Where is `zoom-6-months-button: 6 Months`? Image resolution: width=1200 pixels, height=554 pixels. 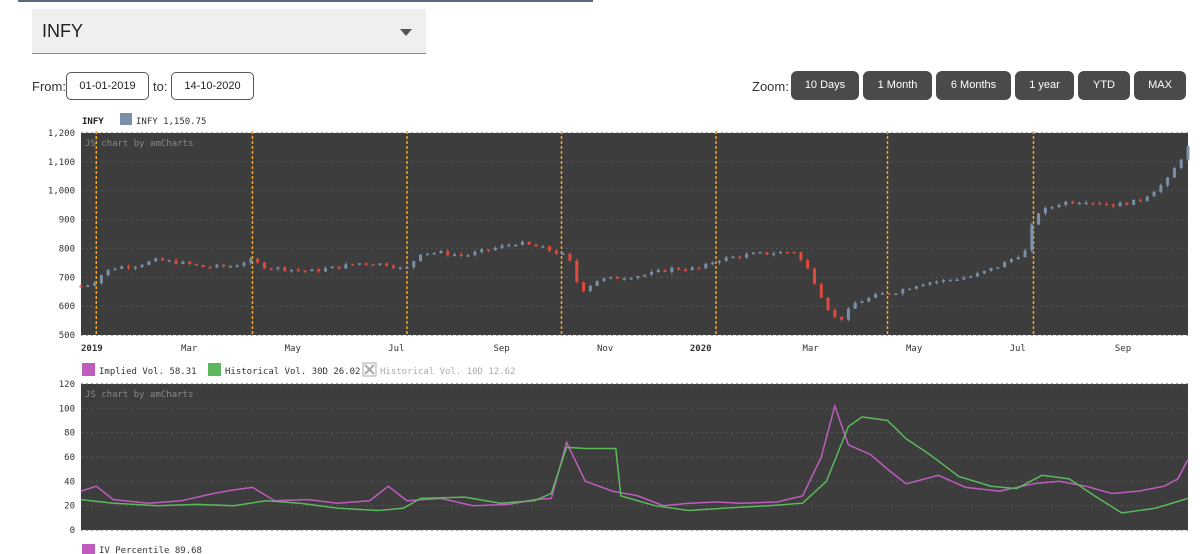 zoom-6-months-button: 6 Months is located at coordinates (973, 85).